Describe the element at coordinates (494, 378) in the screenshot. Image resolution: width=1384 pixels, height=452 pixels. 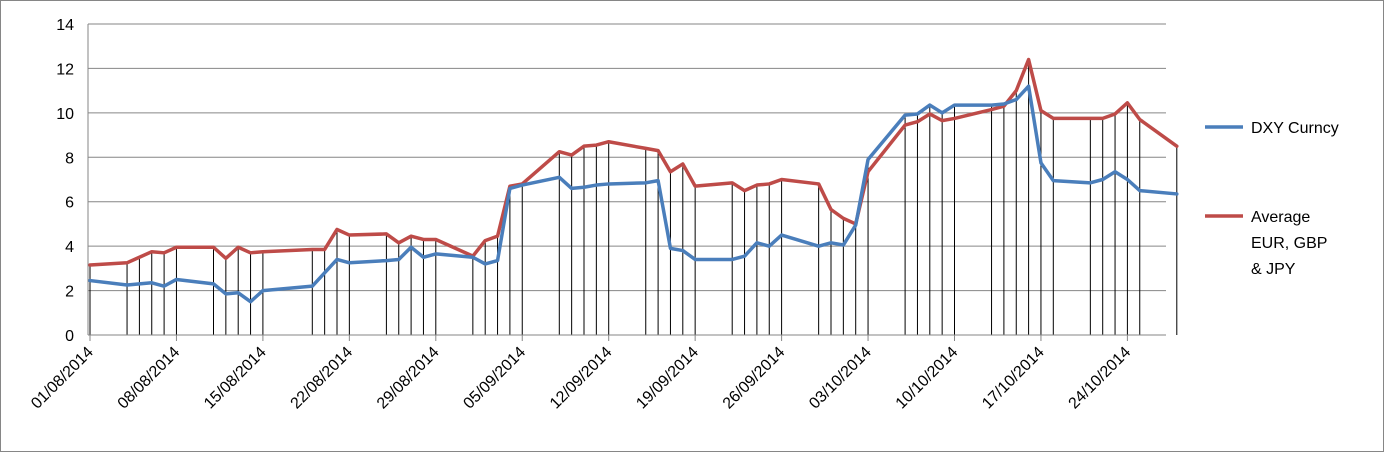
I see `x-tick-label: 05/09/2014` at that location.